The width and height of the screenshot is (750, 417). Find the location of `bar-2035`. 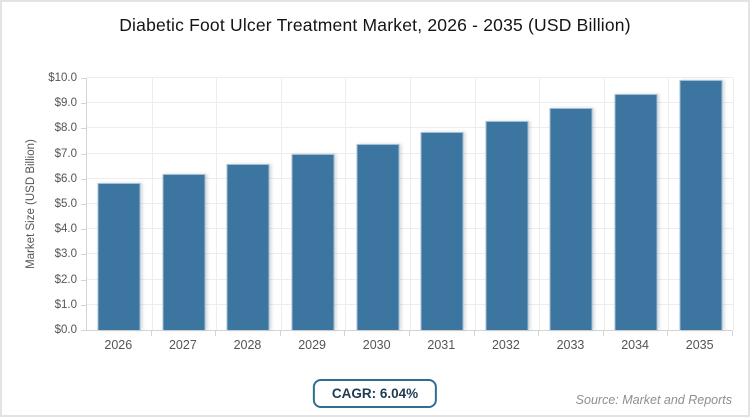

bar-2035 is located at coordinates (701, 205).